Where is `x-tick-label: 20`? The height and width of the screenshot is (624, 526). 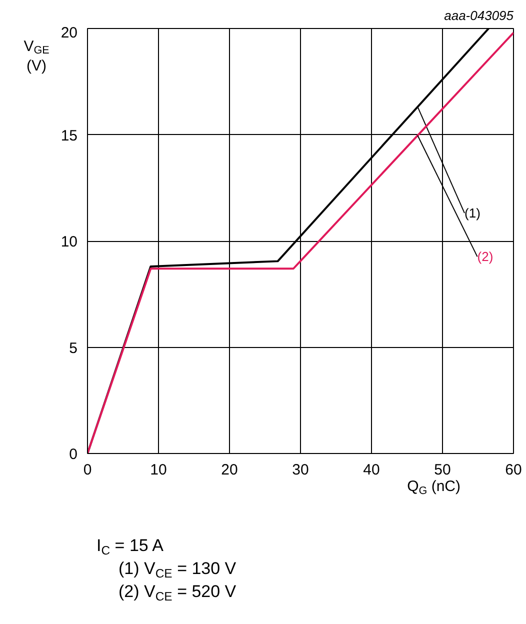 x-tick-label: 20 is located at coordinates (229, 470).